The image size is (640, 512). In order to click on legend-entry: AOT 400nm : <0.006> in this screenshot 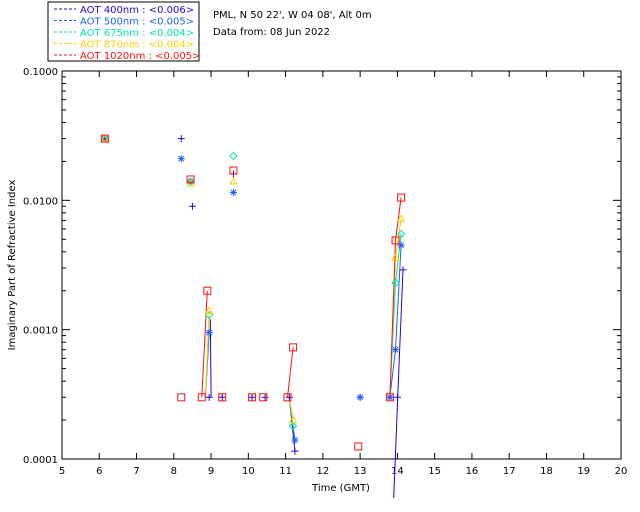, I will do `click(137, 10)`.